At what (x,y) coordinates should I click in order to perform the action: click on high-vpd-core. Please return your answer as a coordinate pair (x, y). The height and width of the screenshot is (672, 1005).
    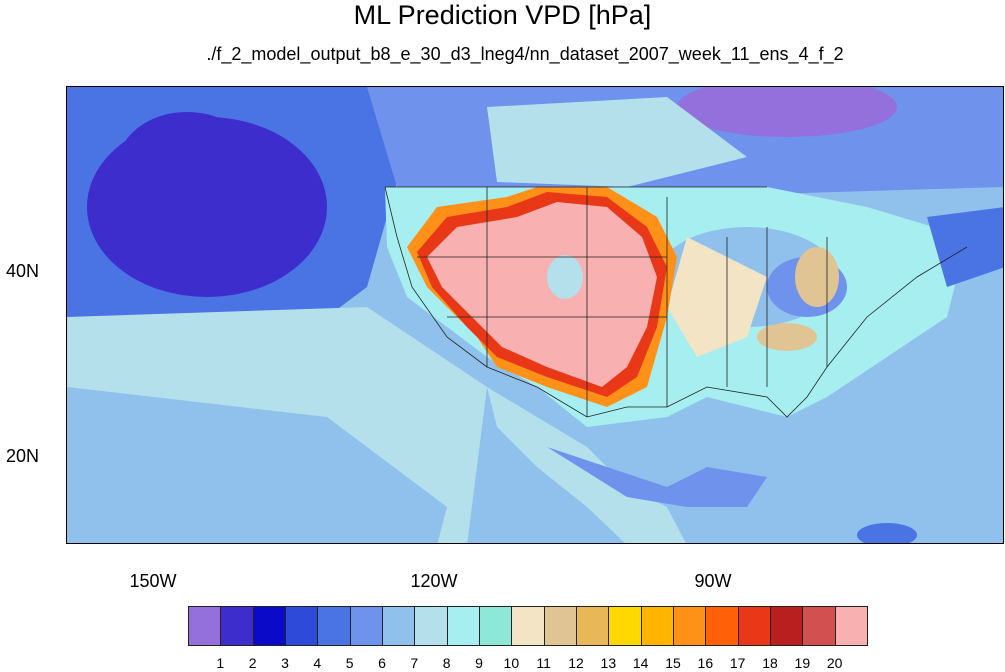
    Looking at the image, I should click on (542, 294).